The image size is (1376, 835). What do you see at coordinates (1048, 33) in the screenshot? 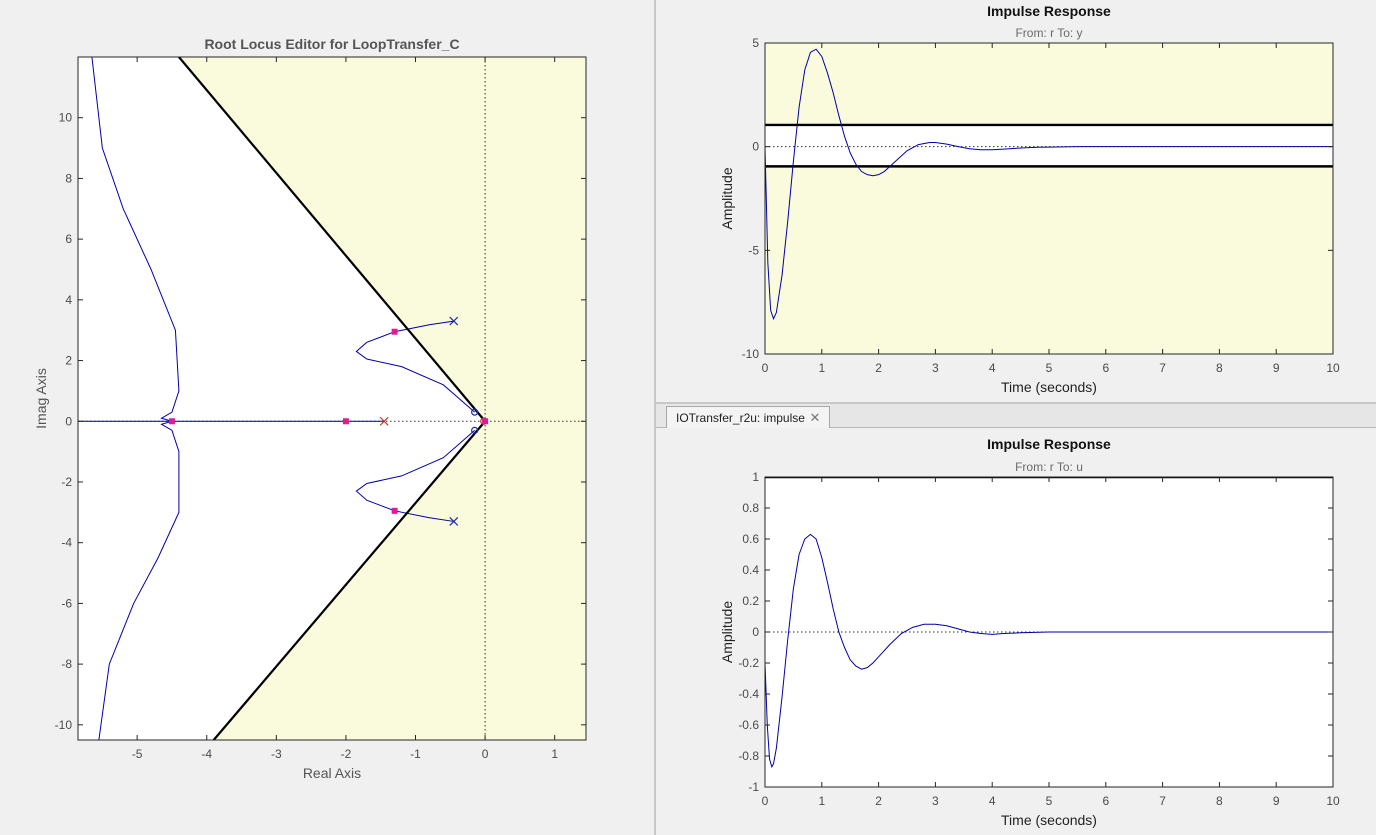
I see `chart-subtitle: From: r To: y` at bounding box center [1048, 33].